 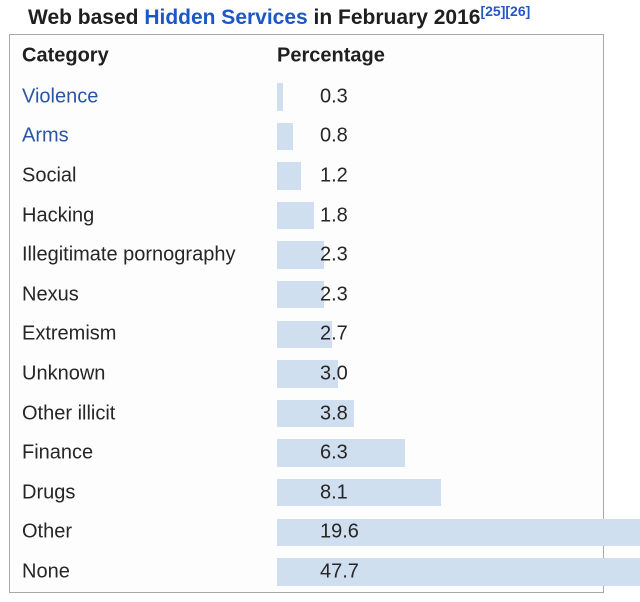 What do you see at coordinates (306, 176) in the screenshot?
I see `table-row: Social 1.2` at bounding box center [306, 176].